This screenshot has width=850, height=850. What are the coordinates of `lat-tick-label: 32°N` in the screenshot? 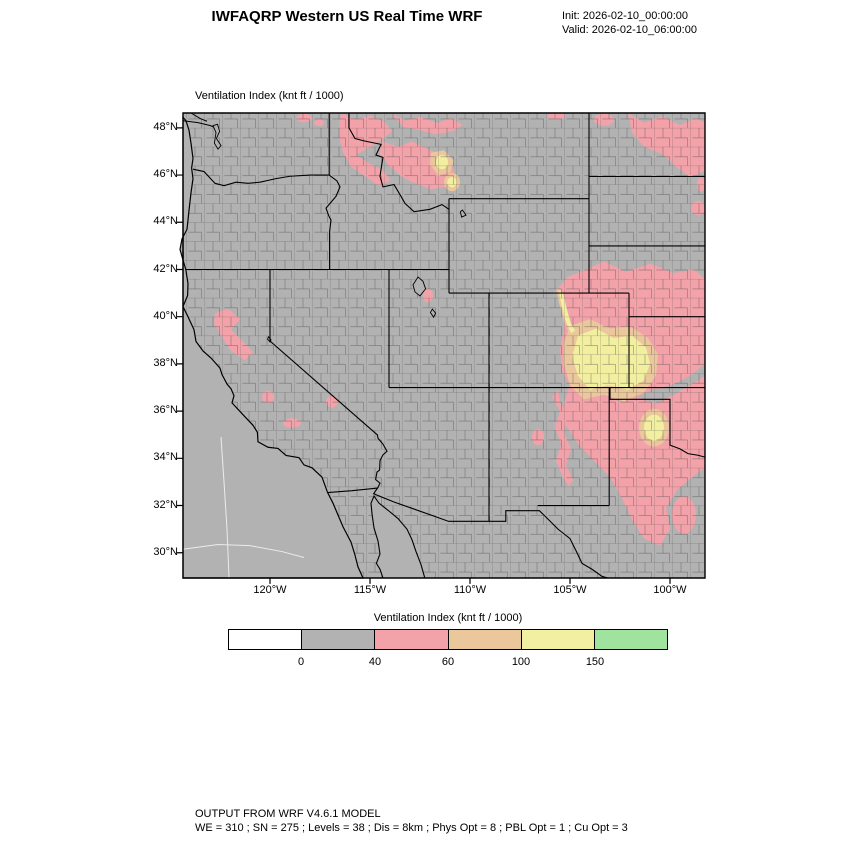 It's located at (165, 505).